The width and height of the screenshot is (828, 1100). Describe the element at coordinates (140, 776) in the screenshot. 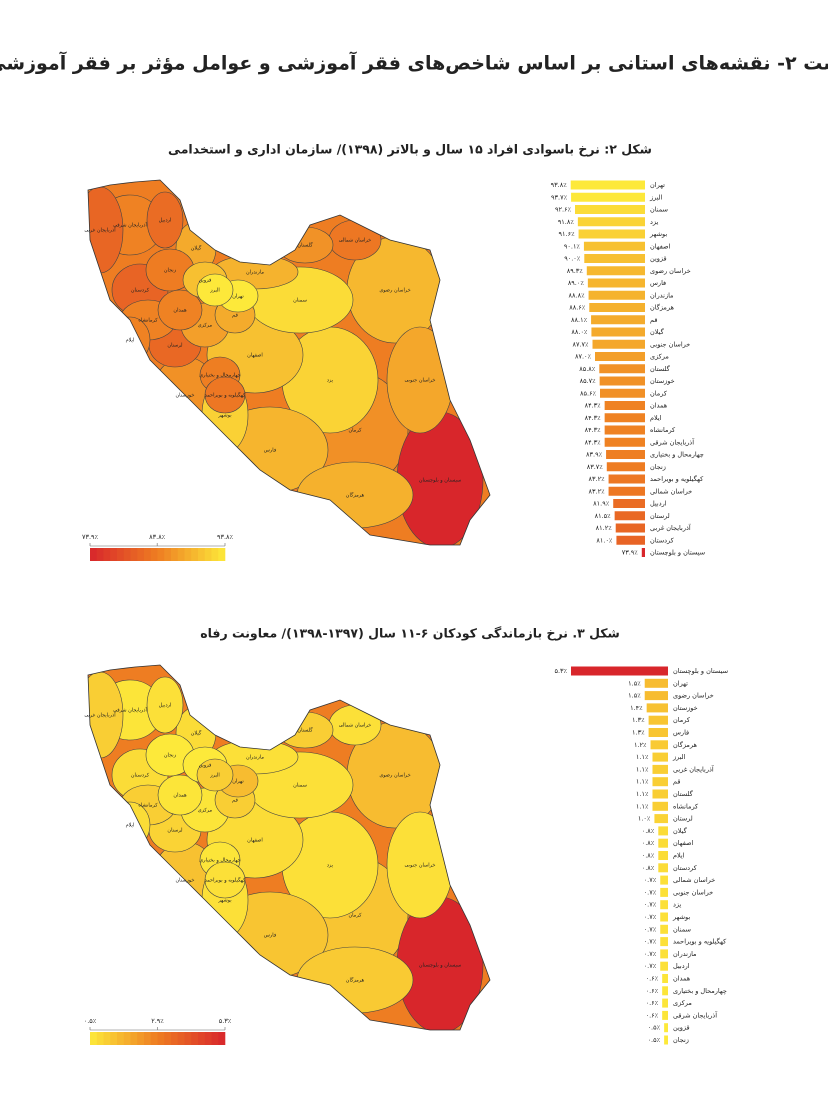

I see `province-label: کردستان` at that location.